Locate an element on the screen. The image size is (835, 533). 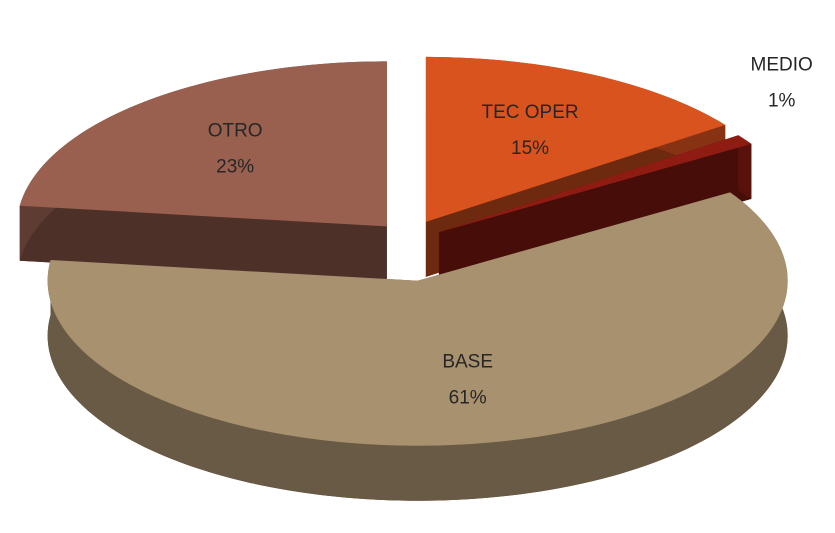
data-label-name: OTRO is located at coordinates (235, 131).